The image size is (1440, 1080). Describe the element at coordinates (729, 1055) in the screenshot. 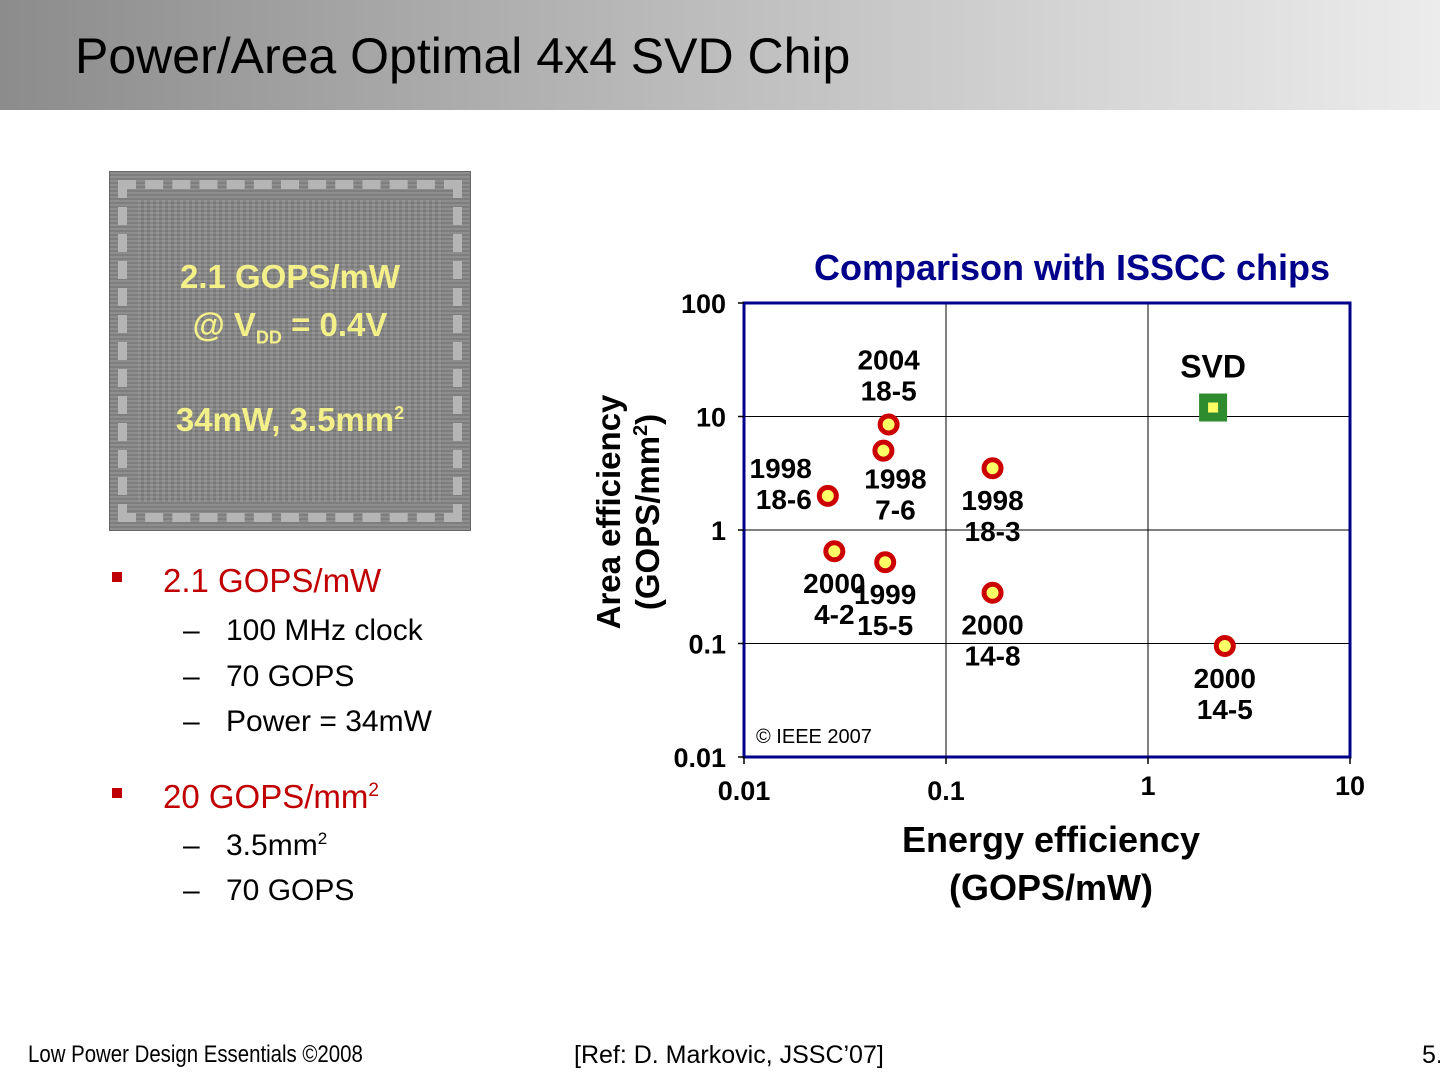

I see `footer-reference: [Ref: D. Markovic, JSSC’07]` at that location.